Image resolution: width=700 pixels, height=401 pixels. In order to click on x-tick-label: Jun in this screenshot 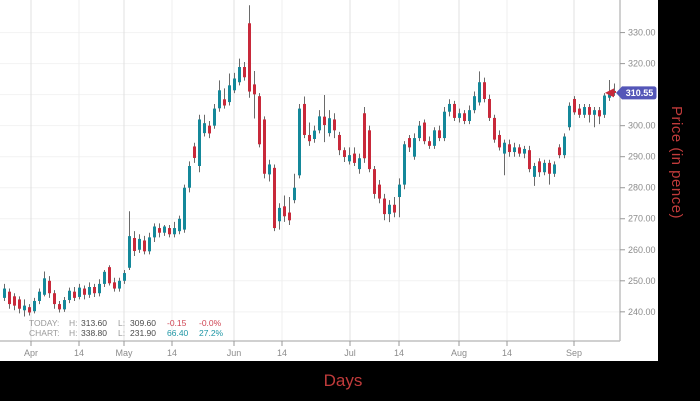, I will do `click(234, 353)`.